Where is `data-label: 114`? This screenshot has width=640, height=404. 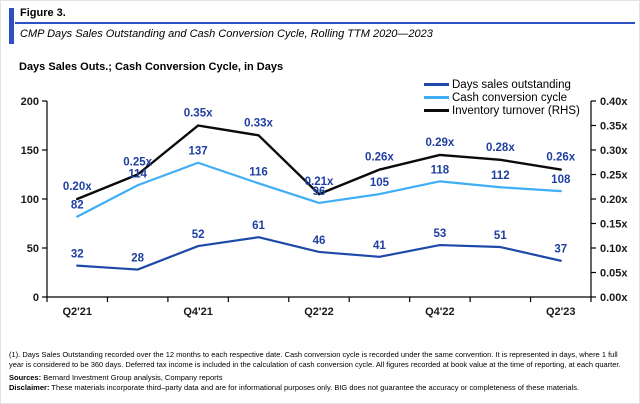 data-label: 114 is located at coordinates (137, 174).